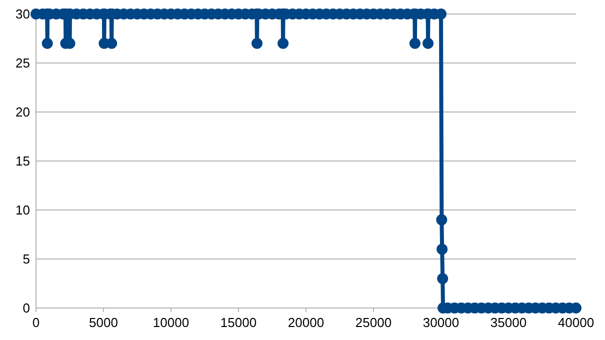  I want to click on x-tick-label: 10000, so click(171, 322).